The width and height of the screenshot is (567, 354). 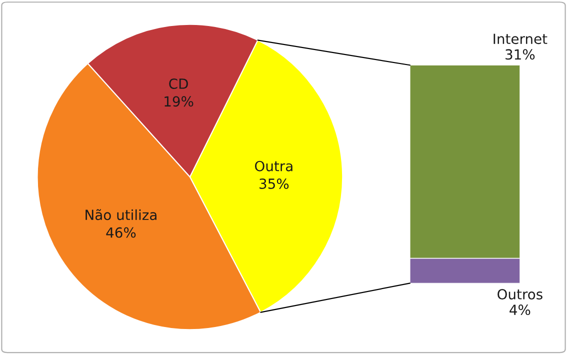 What do you see at coordinates (274, 183) in the screenshot?
I see `data-label: 35%` at bounding box center [274, 183].